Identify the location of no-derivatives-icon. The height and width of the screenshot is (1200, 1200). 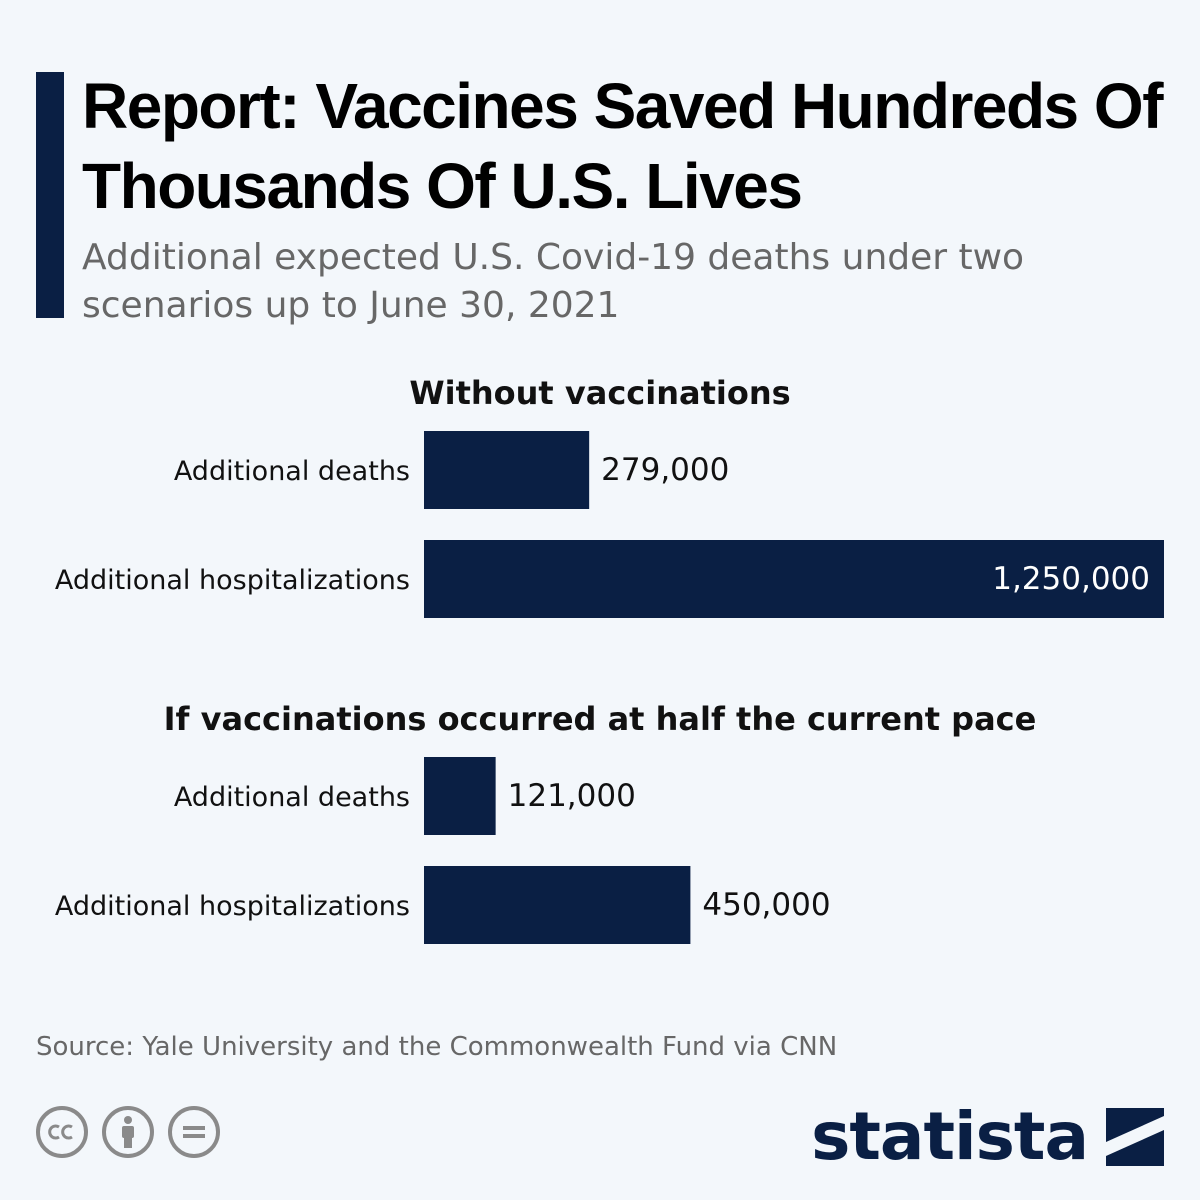
(194, 1132).